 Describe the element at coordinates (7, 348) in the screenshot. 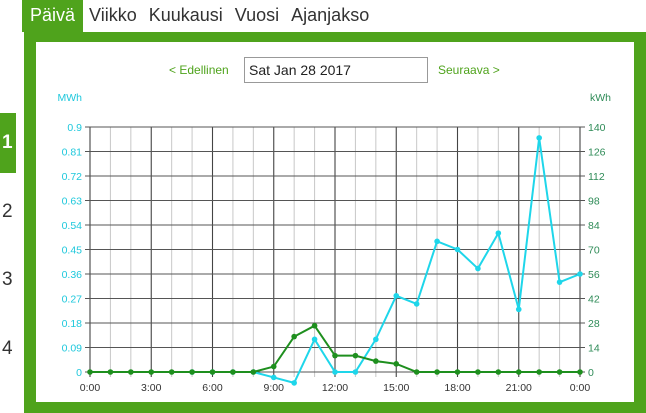

I see `side-nav-item-4: 4` at that location.